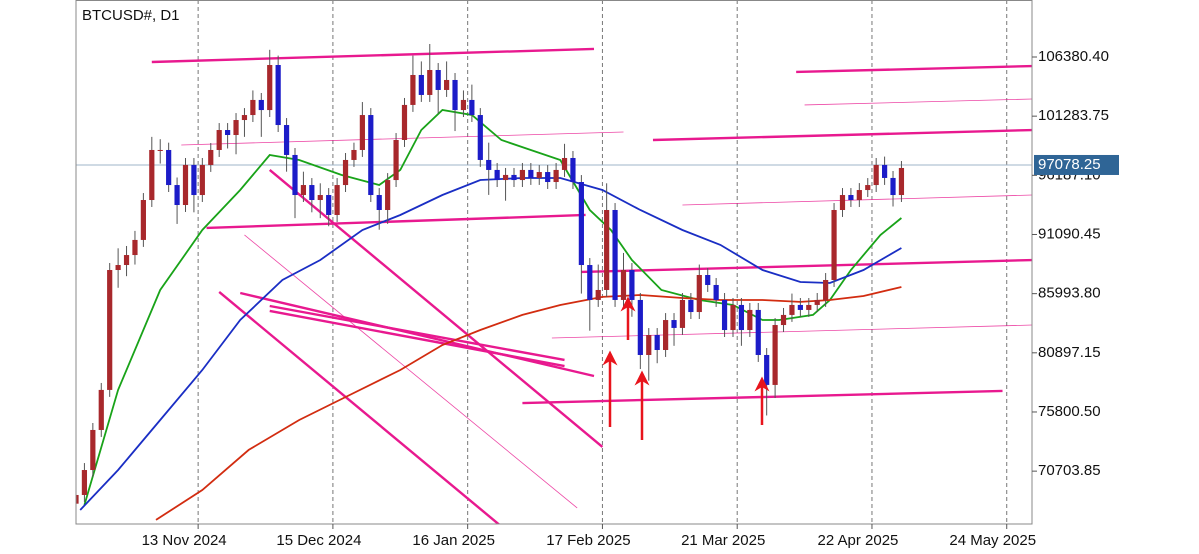 The height and width of the screenshot is (554, 1199). What do you see at coordinates (588, 540) in the screenshot?
I see `x-tick-label: 17 Feb 2025` at bounding box center [588, 540].